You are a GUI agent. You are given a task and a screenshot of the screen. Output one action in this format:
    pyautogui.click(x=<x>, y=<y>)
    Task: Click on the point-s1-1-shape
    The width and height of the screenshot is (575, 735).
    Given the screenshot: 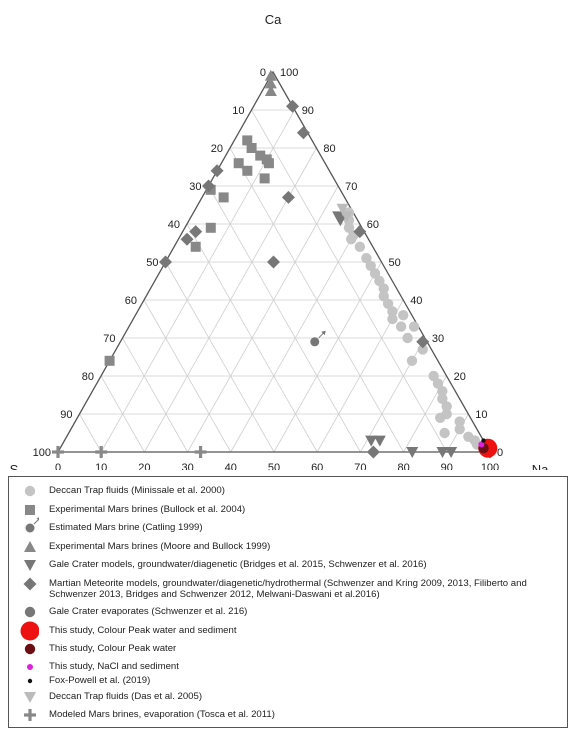 What is the action you would take?
    pyautogui.click(x=251, y=148)
    